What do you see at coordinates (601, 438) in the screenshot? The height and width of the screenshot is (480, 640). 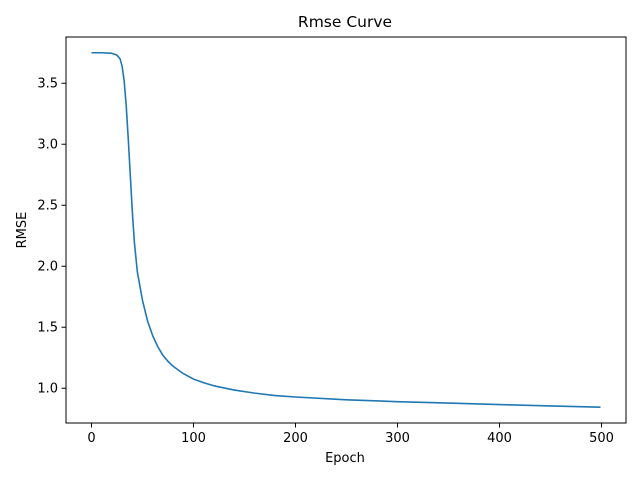 I see `x-tick-label: 500` at bounding box center [601, 438].